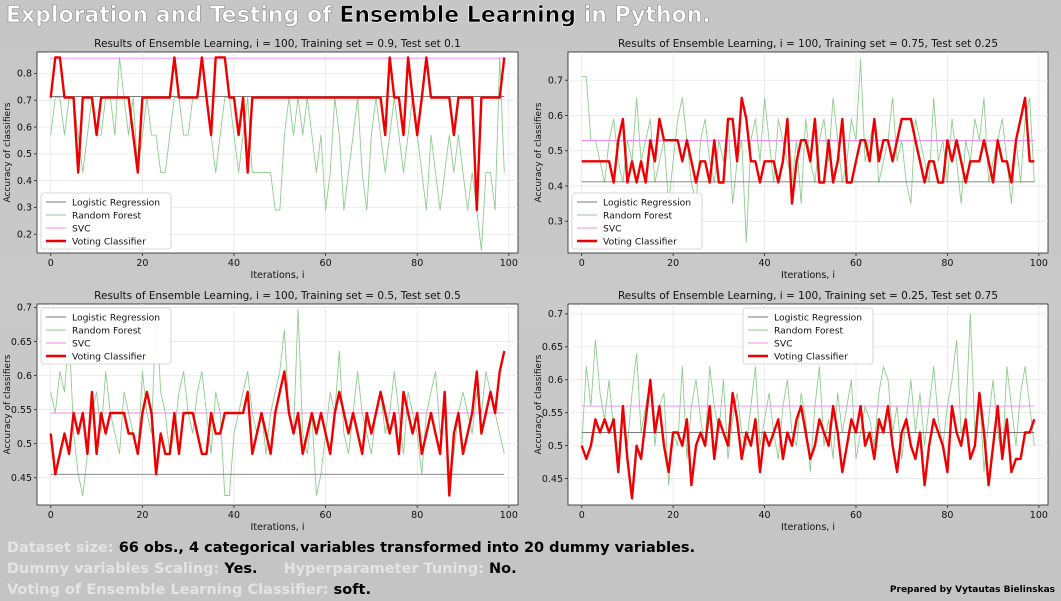  What do you see at coordinates (173, 16) in the screenshot?
I see `title-part-1: Exploration and Testing of` at bounding box center [173, 16].